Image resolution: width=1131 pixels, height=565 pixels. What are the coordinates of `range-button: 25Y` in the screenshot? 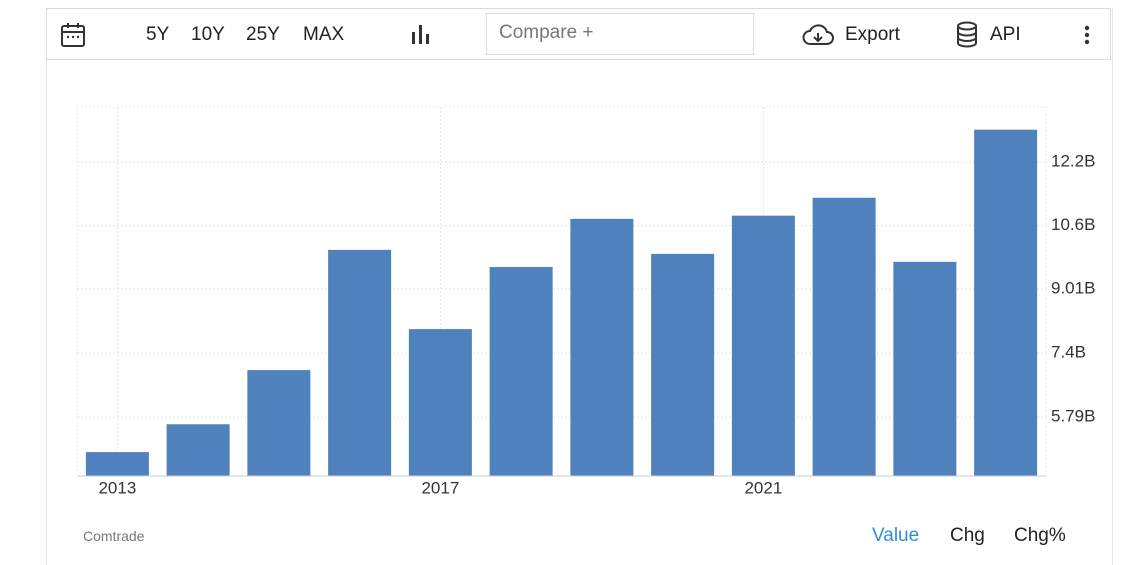 It's located at (263, 34).